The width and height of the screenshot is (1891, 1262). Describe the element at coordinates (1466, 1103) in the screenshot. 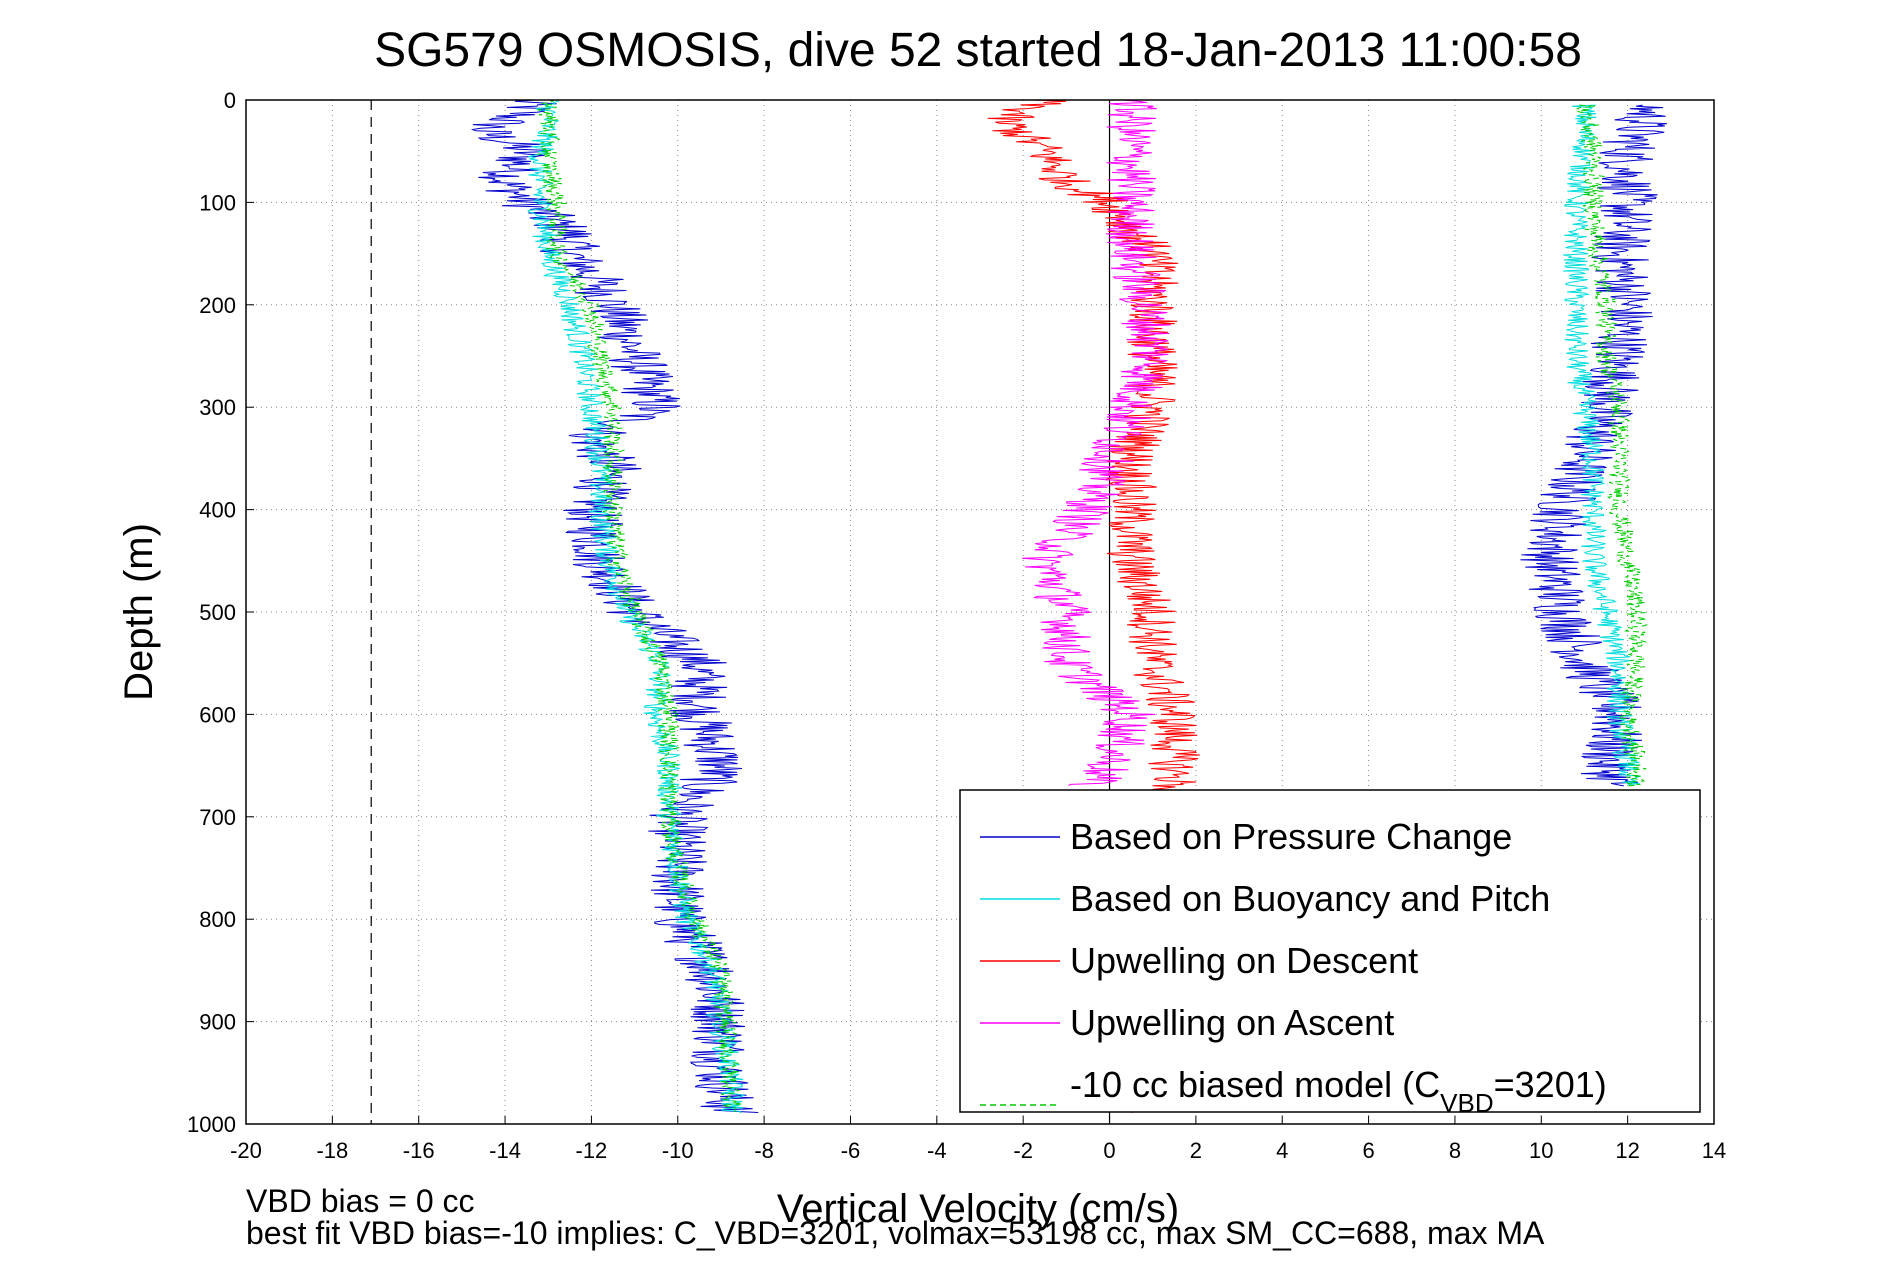

I see `legend-subscript: VBD` at that location.